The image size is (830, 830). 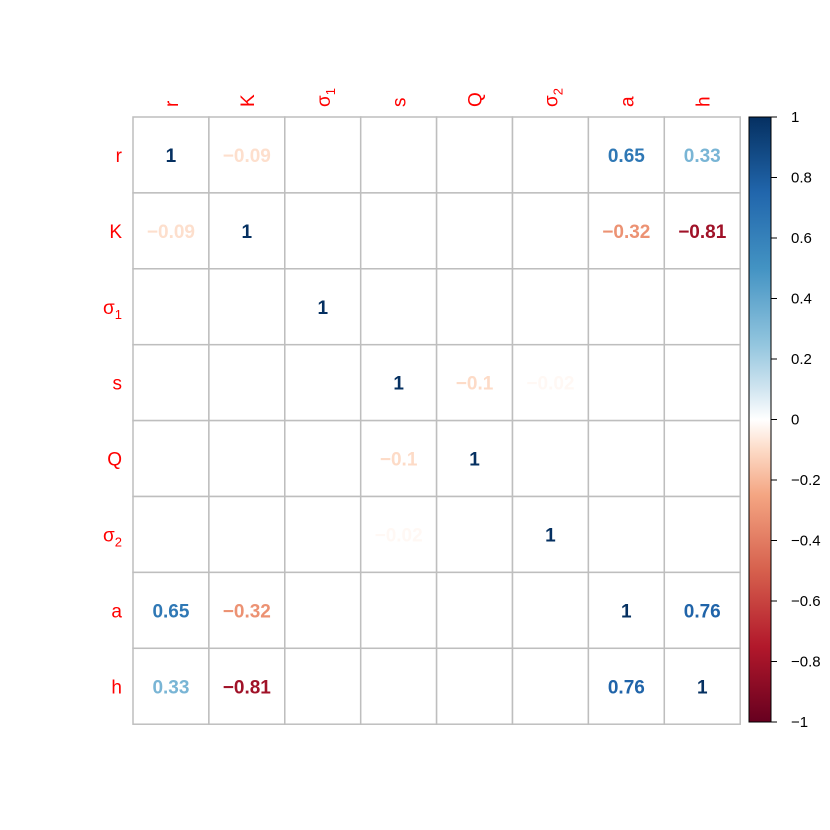 I want to click on cell-s-sigma2, so click(x=550, y=382).